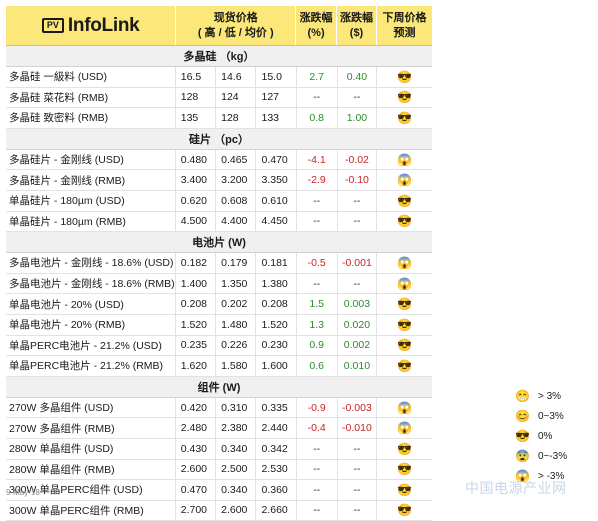  I want to click on price-high: 4.500, so click(196, 221).